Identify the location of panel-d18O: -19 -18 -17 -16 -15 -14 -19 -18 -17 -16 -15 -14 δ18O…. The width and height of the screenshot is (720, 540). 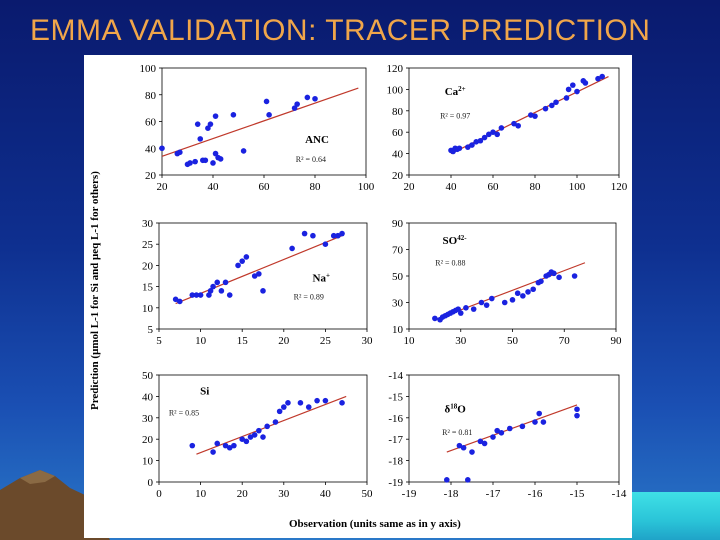
(507, 435).